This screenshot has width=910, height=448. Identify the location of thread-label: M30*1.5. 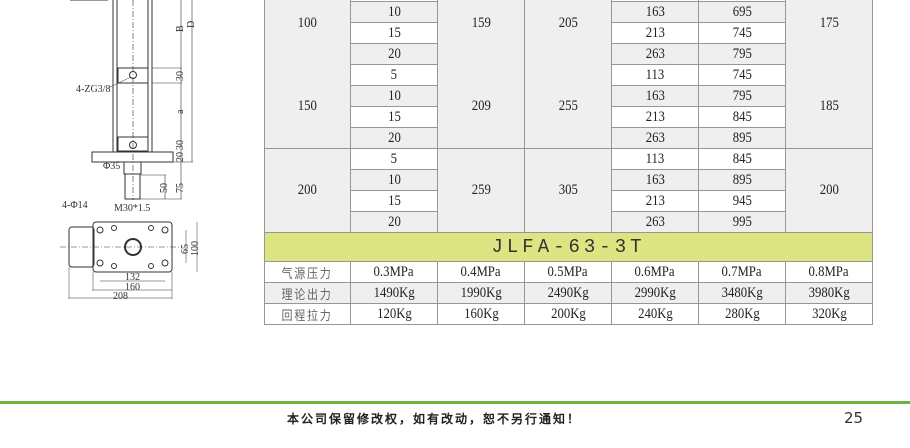
(132, 208).